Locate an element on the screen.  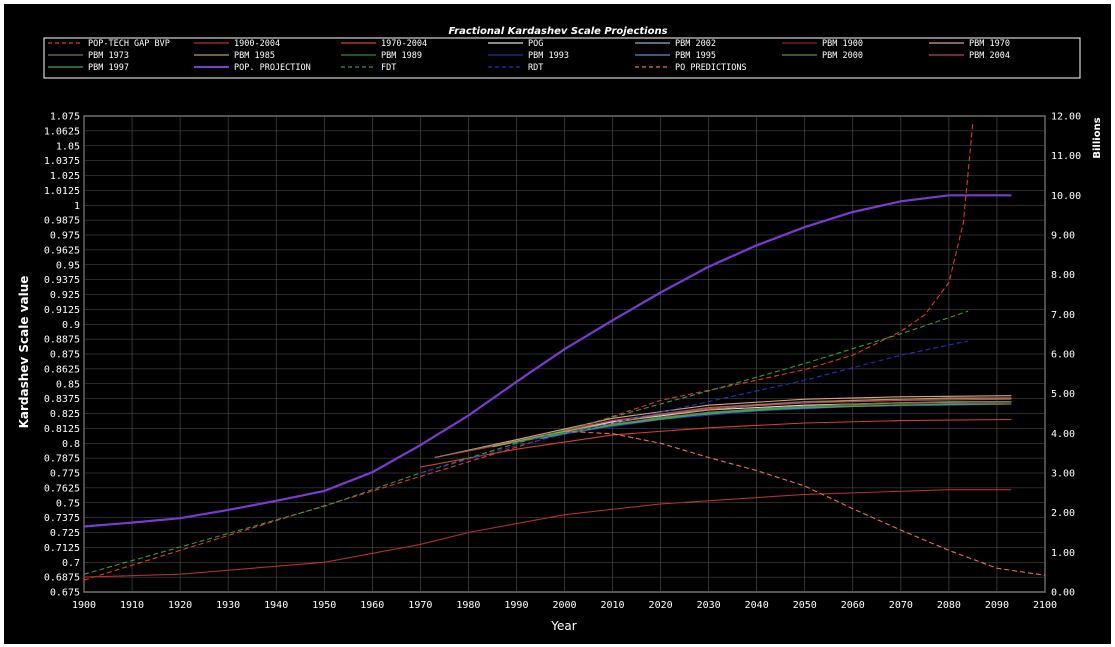
legend-label: PBM 1970 is located at coordinates (989, 44).